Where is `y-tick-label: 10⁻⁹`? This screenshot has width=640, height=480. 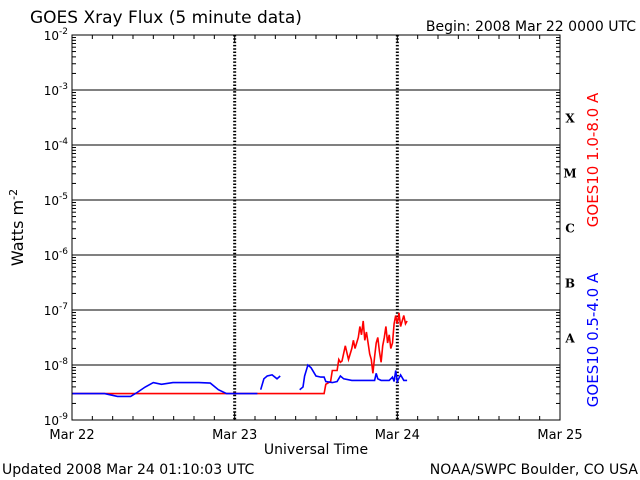 y-tick-label: 10⁻⁹ is located at coordinates (56, 420).